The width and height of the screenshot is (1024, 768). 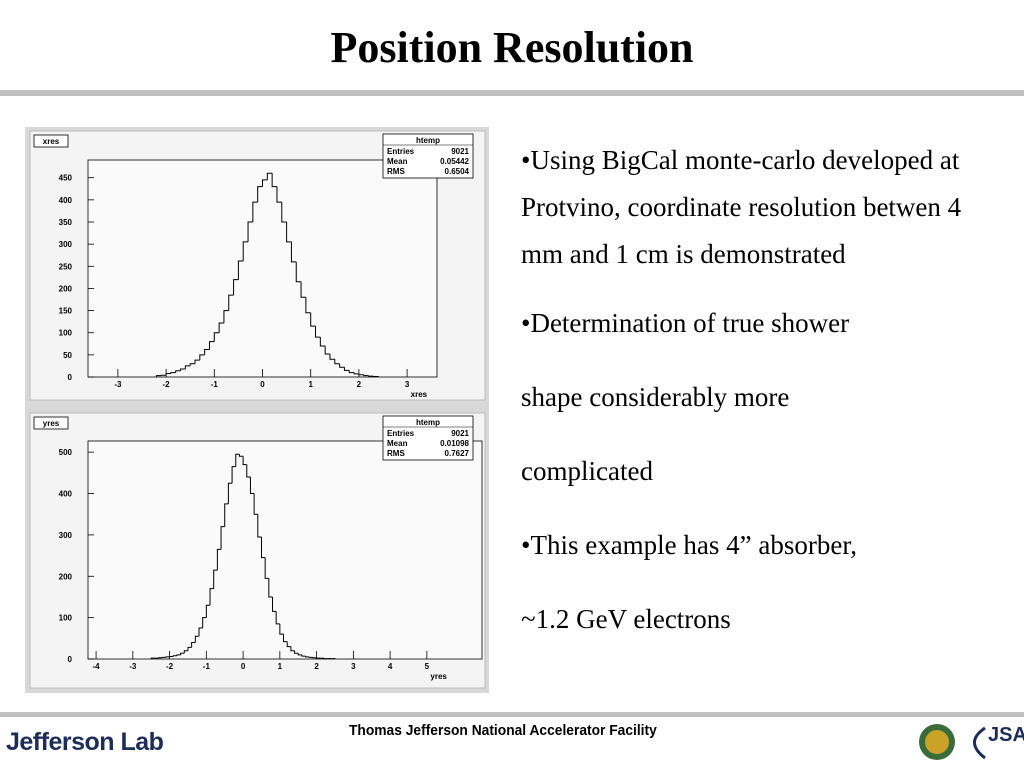 I want to click on x-tick-label: 1, so click(x=310, y=384).